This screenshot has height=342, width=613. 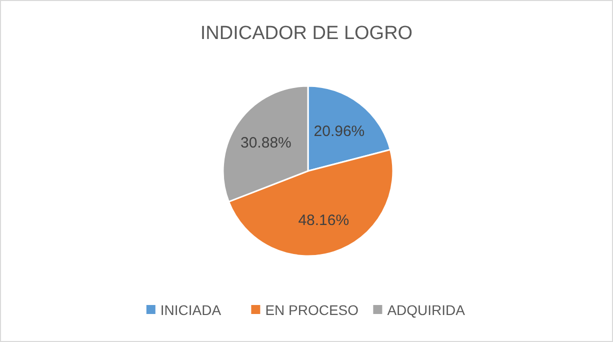 What do you see at coordinates (306, 33) in the screenshot?
I see `chart-title: INDICADOR DE LOGRO` at bounding box center [306, 33].